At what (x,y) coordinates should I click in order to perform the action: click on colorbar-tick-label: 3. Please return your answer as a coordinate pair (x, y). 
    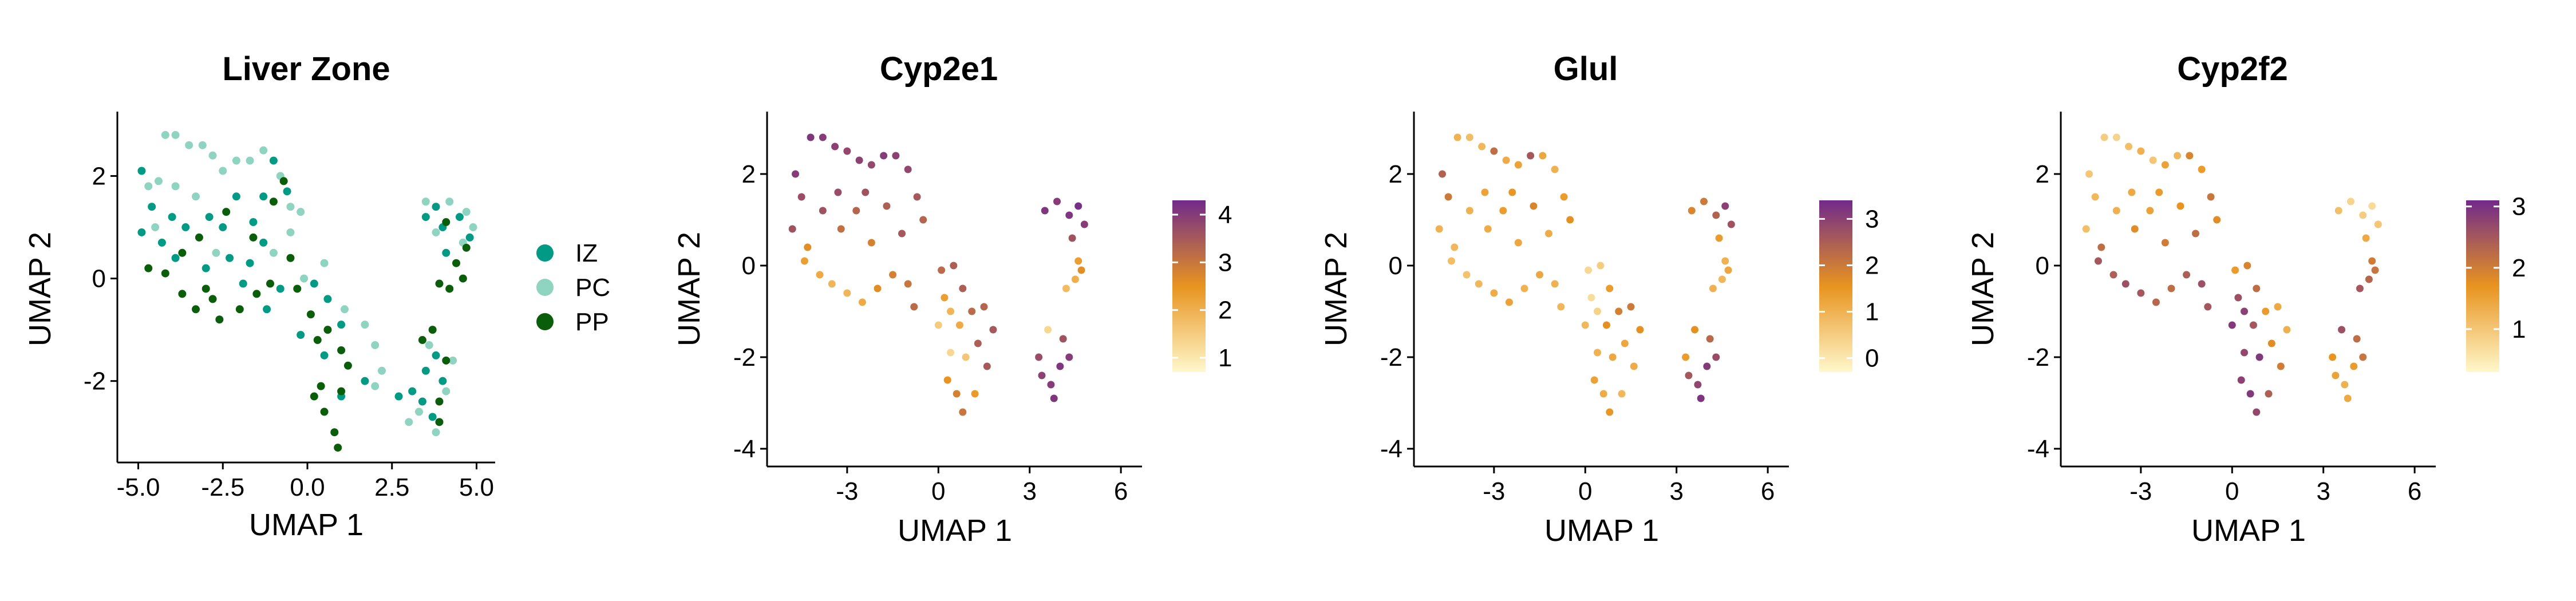
    Looking at the image, I should click on (2519, 207).